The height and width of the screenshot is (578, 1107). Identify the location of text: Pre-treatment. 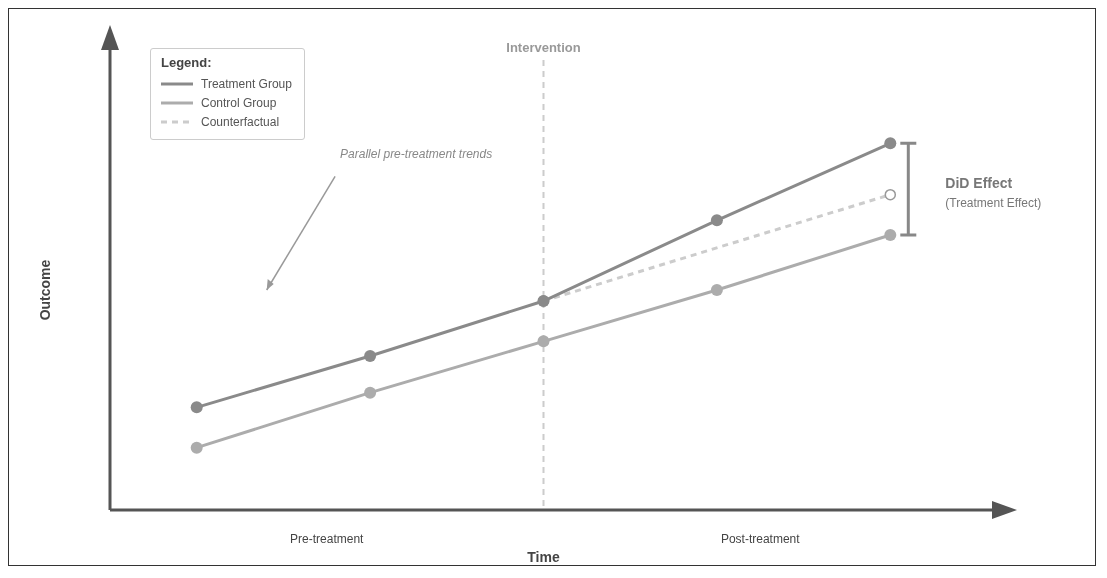
(327, 539).